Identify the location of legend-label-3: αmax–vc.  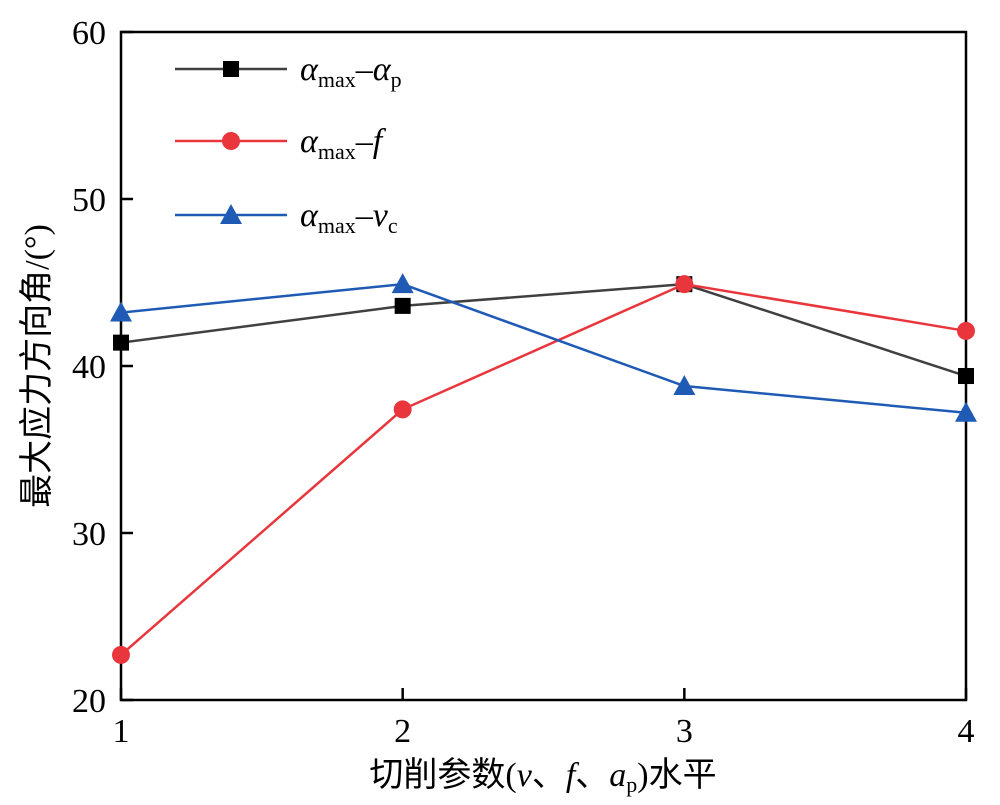
(349, 217).